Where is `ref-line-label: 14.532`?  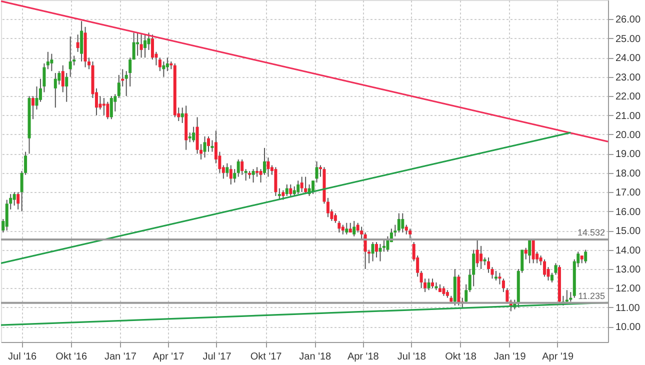
ref-line-label: 14.532 is located at coordinates (591, 233).